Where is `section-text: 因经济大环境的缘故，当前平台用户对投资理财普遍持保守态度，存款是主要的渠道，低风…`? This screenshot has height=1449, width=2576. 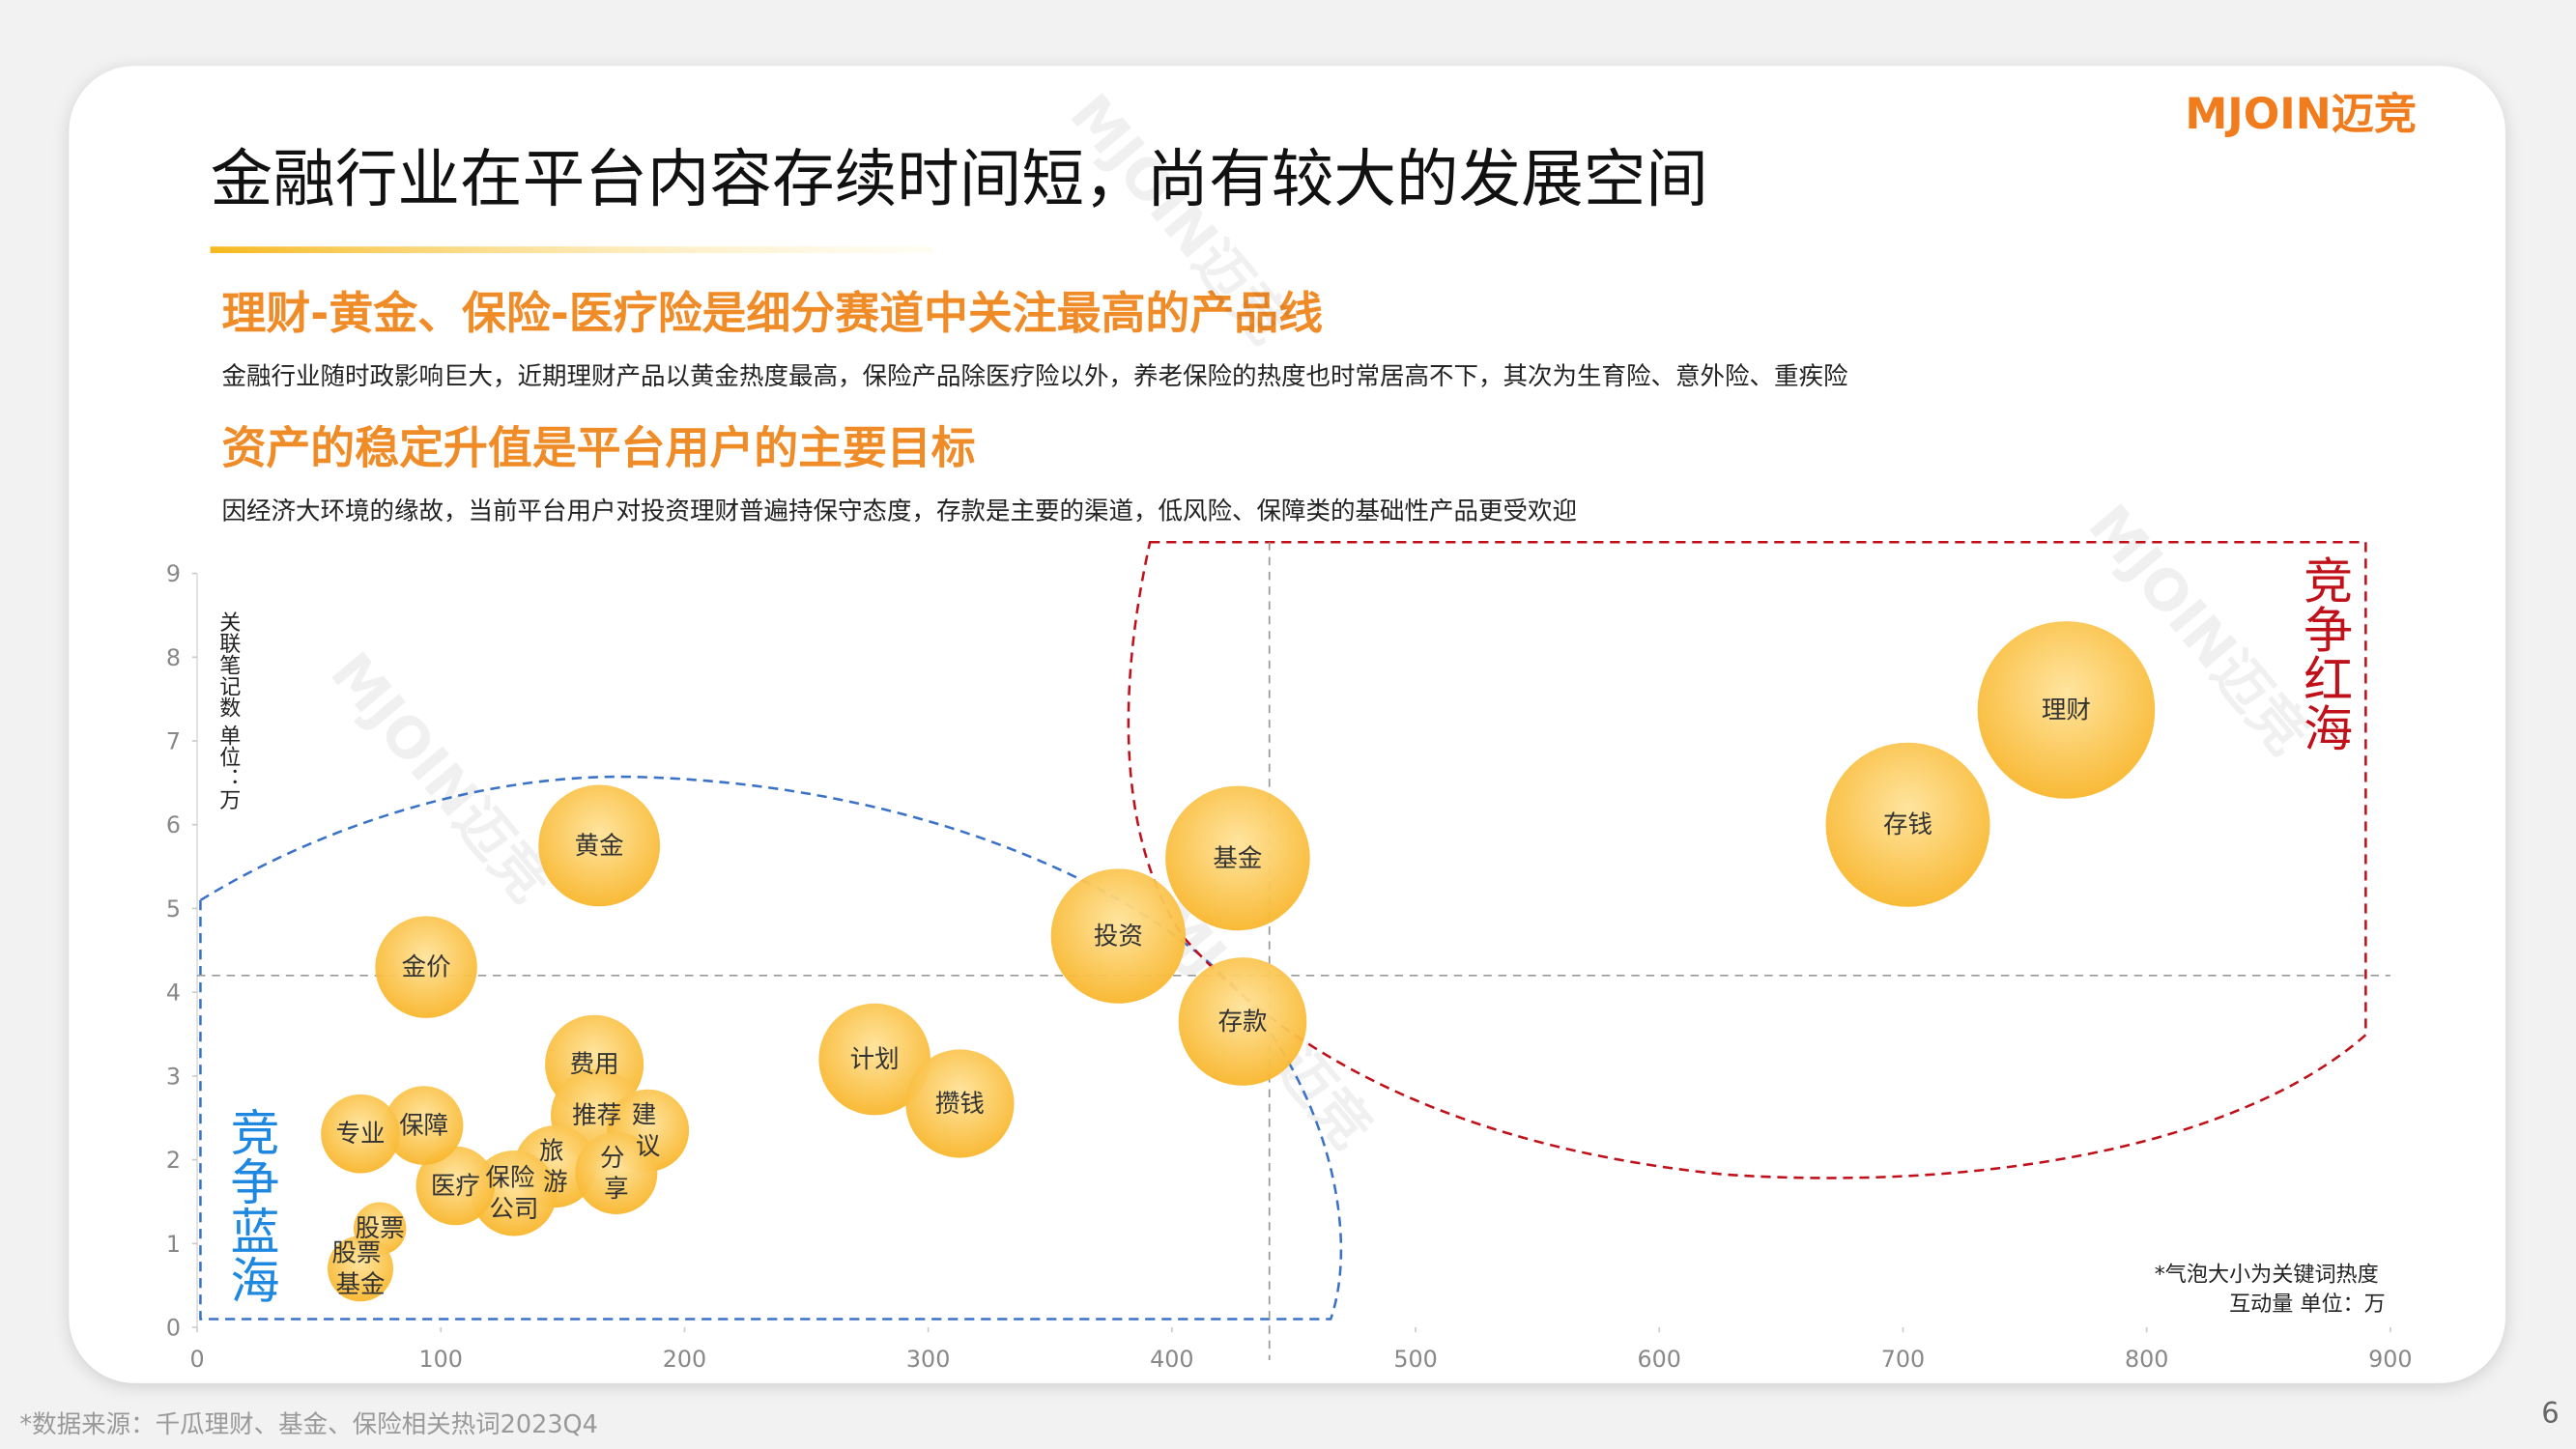 section-text: 因经济大环境的缘故，当前平台用户对投资理财普遍持保守态度，存款是主要的渠道，低风… is located at coordinates (900, 511).